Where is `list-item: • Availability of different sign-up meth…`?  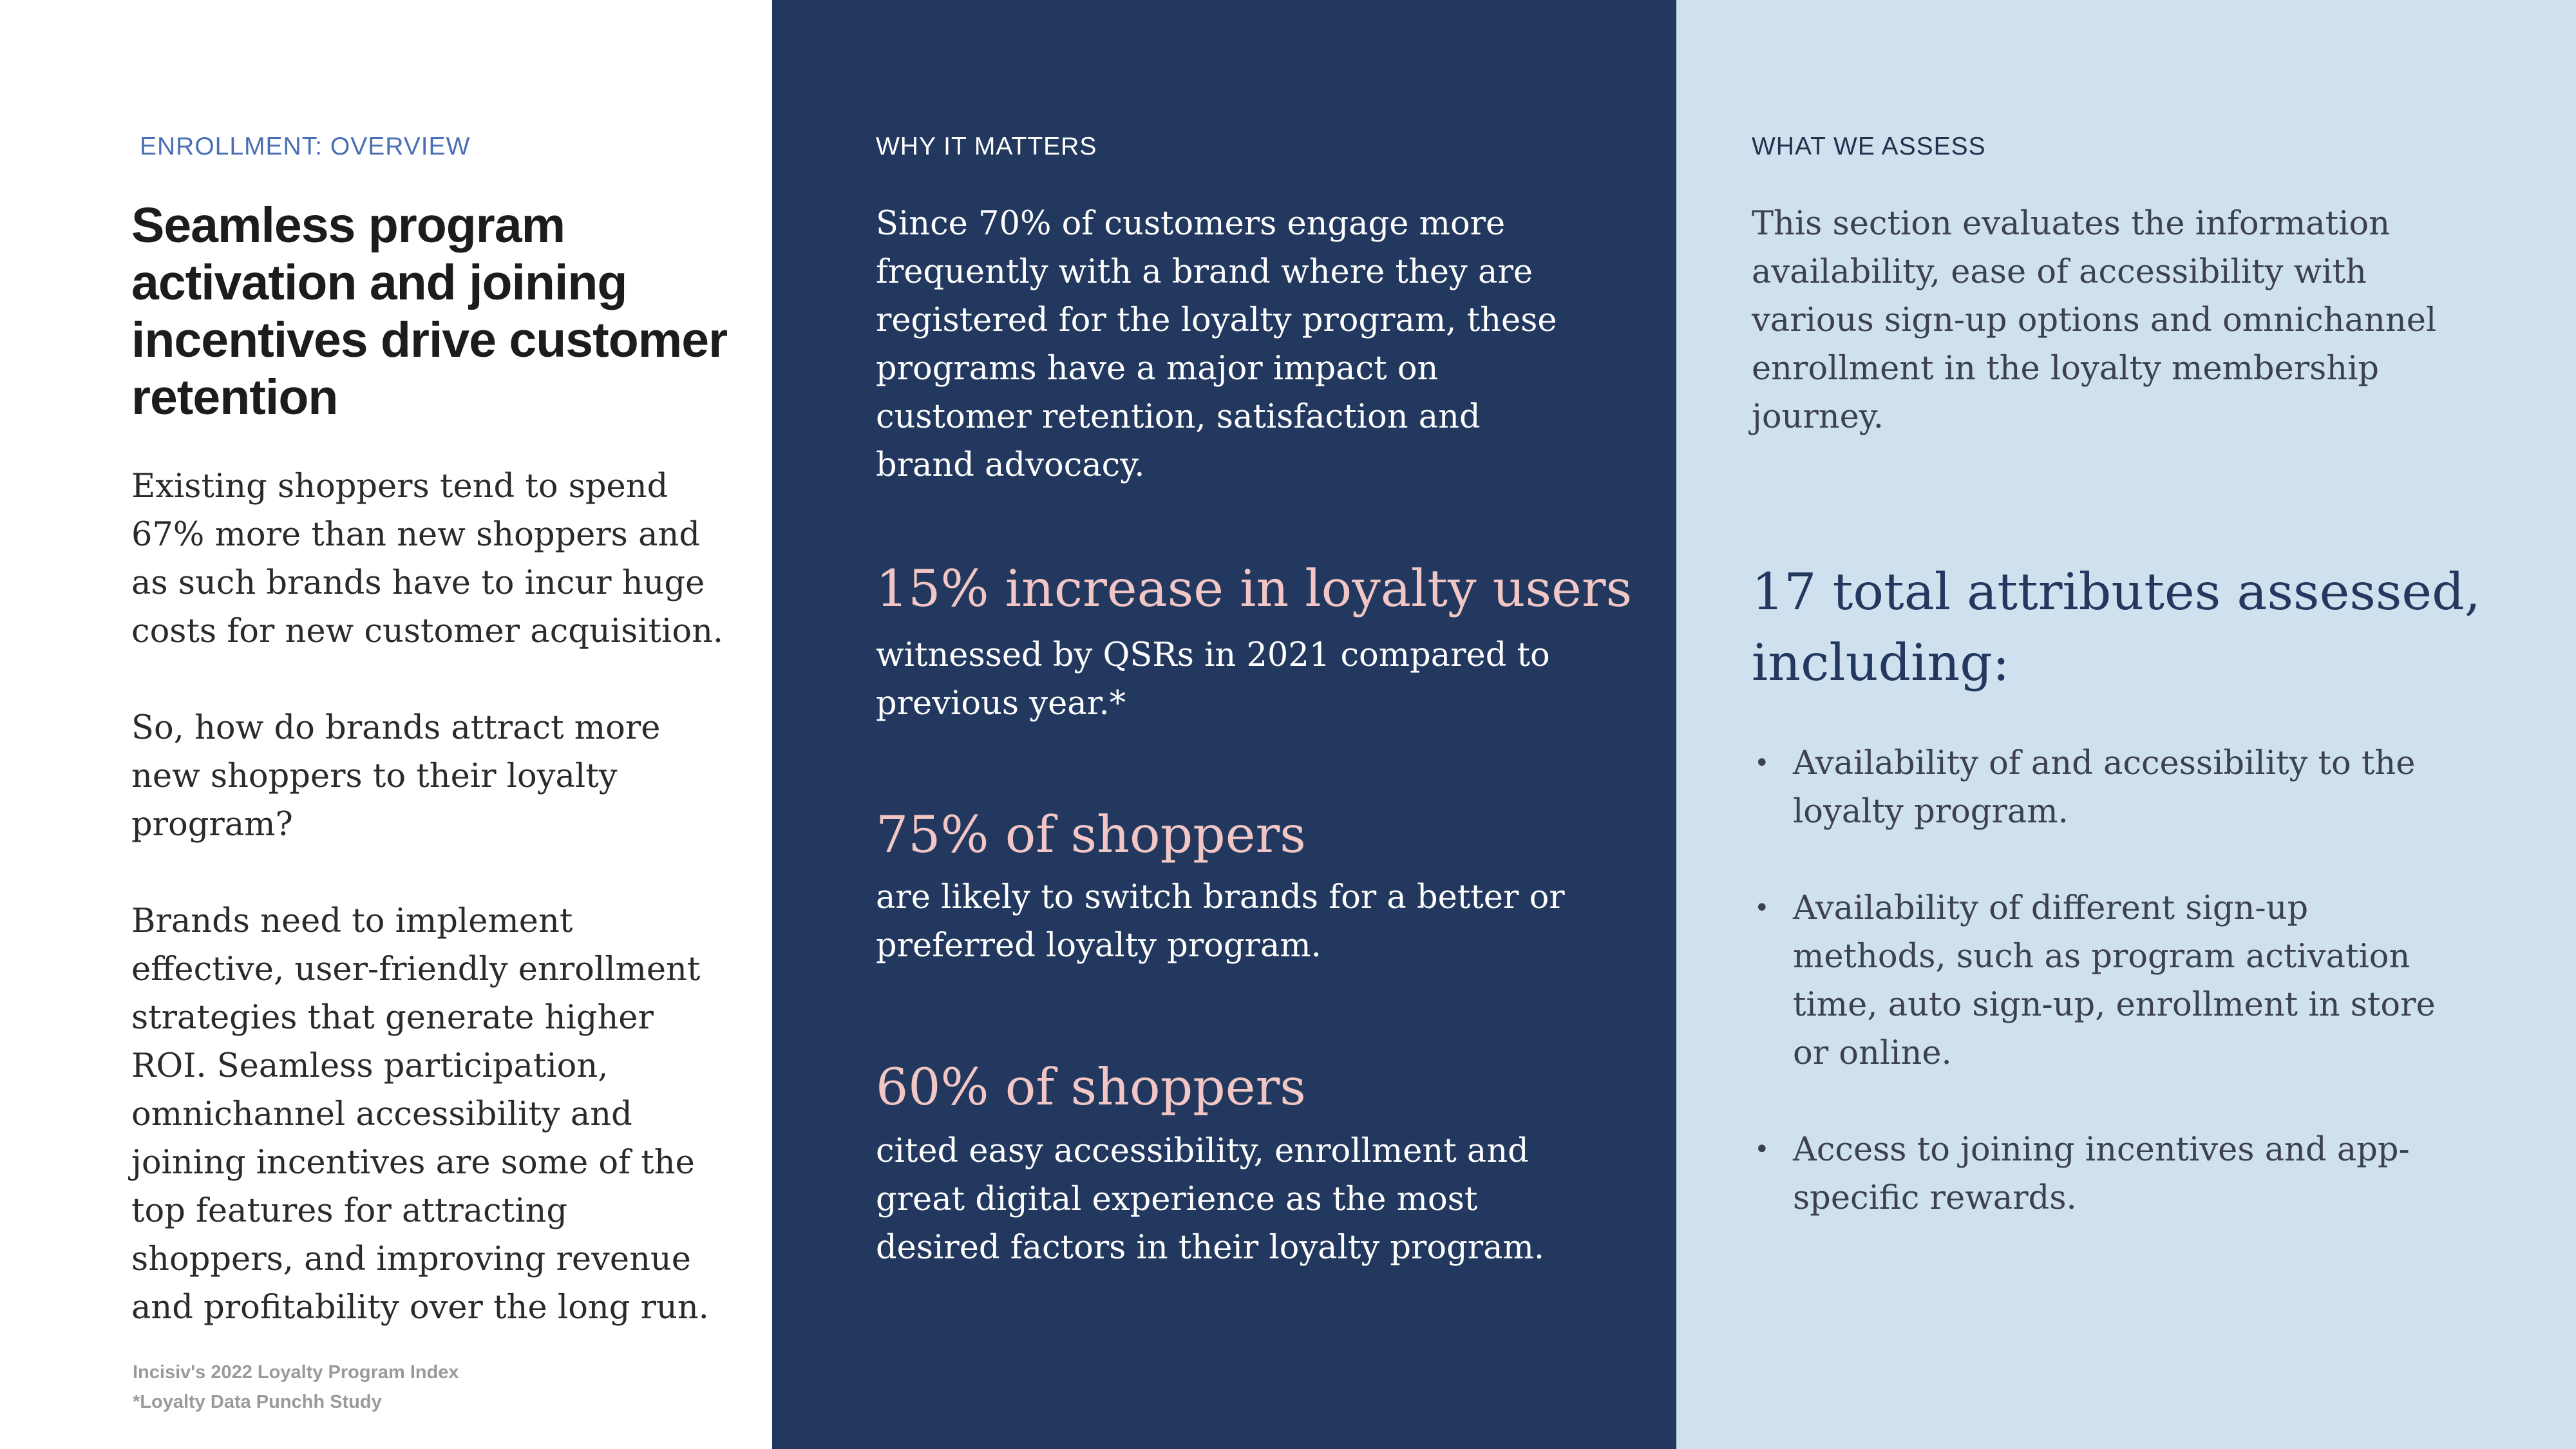 list-item: • Availability of different sign-up meth… is located at coordinates (2109, 980).